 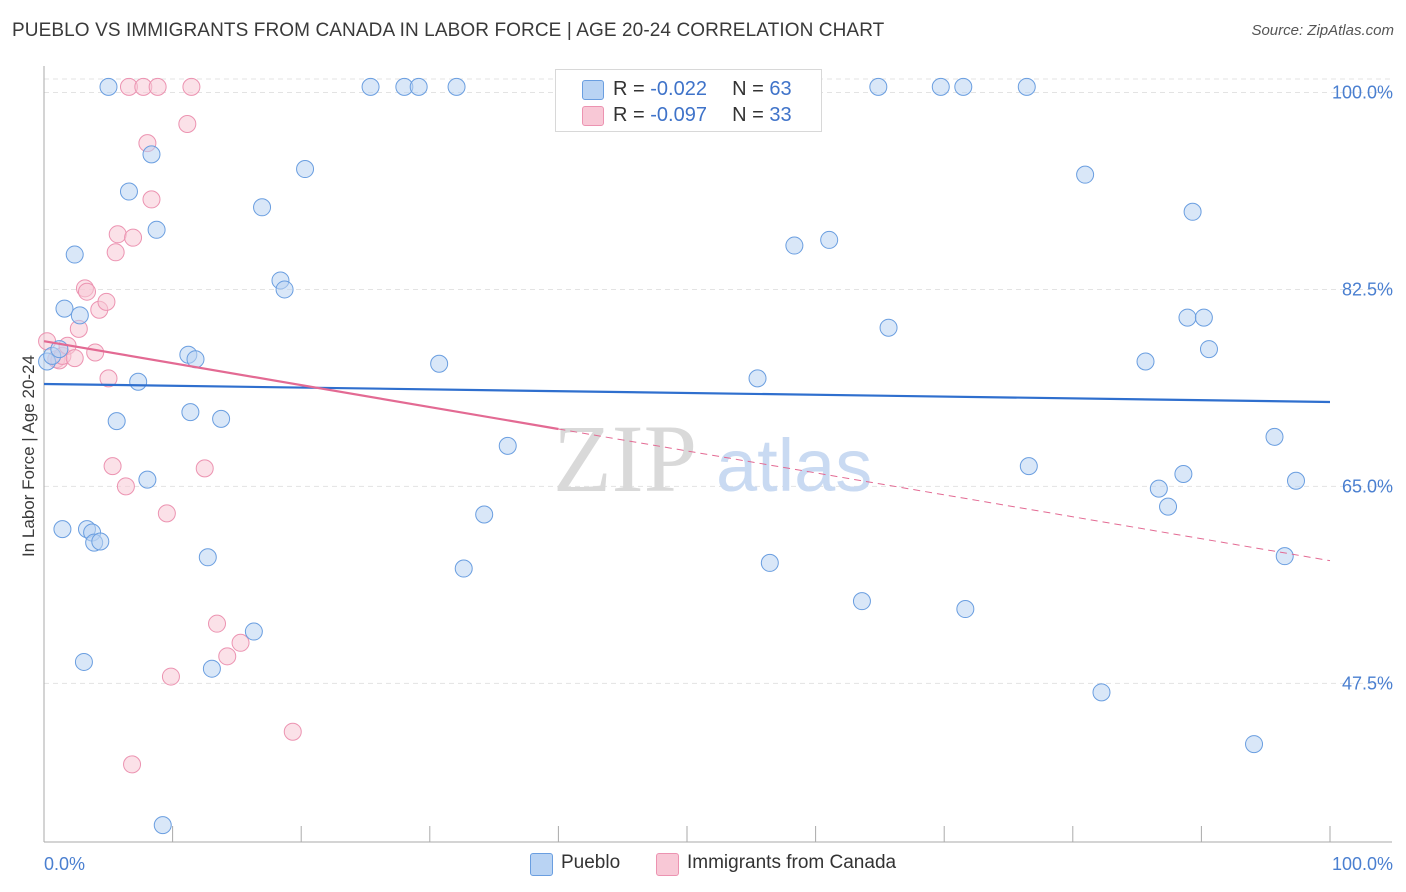 I want to click on x-tick-label-min: 0.0%, so click(x=64, y=864).